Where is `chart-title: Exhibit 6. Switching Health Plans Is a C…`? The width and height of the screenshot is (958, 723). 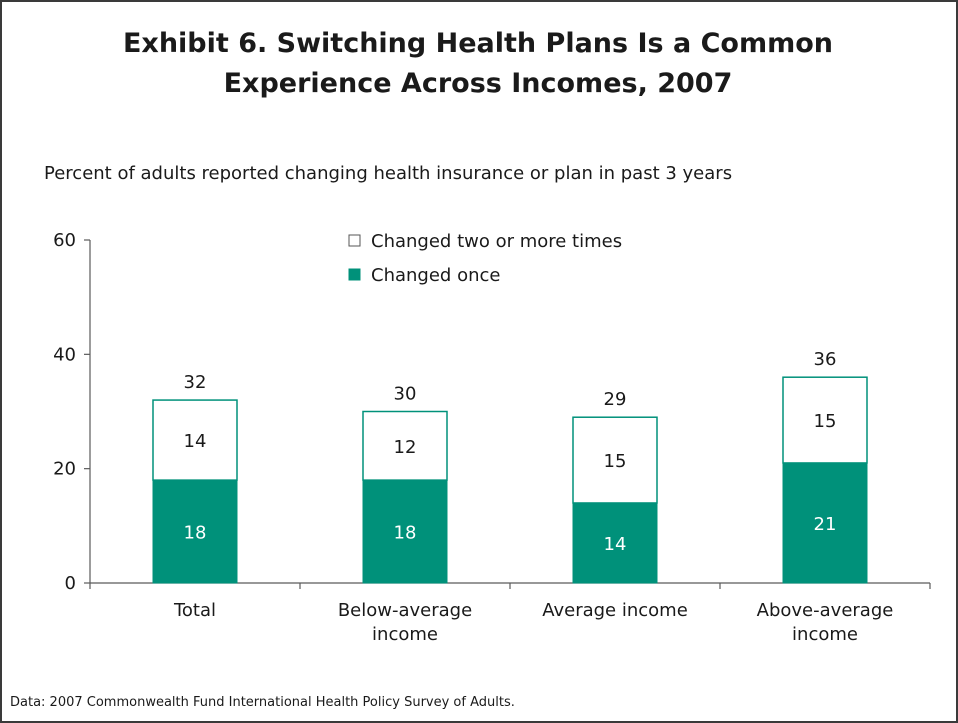 chart-title: Exhibit 6. Switching Health Plans Is a C… is located at coordinates (478, 63).